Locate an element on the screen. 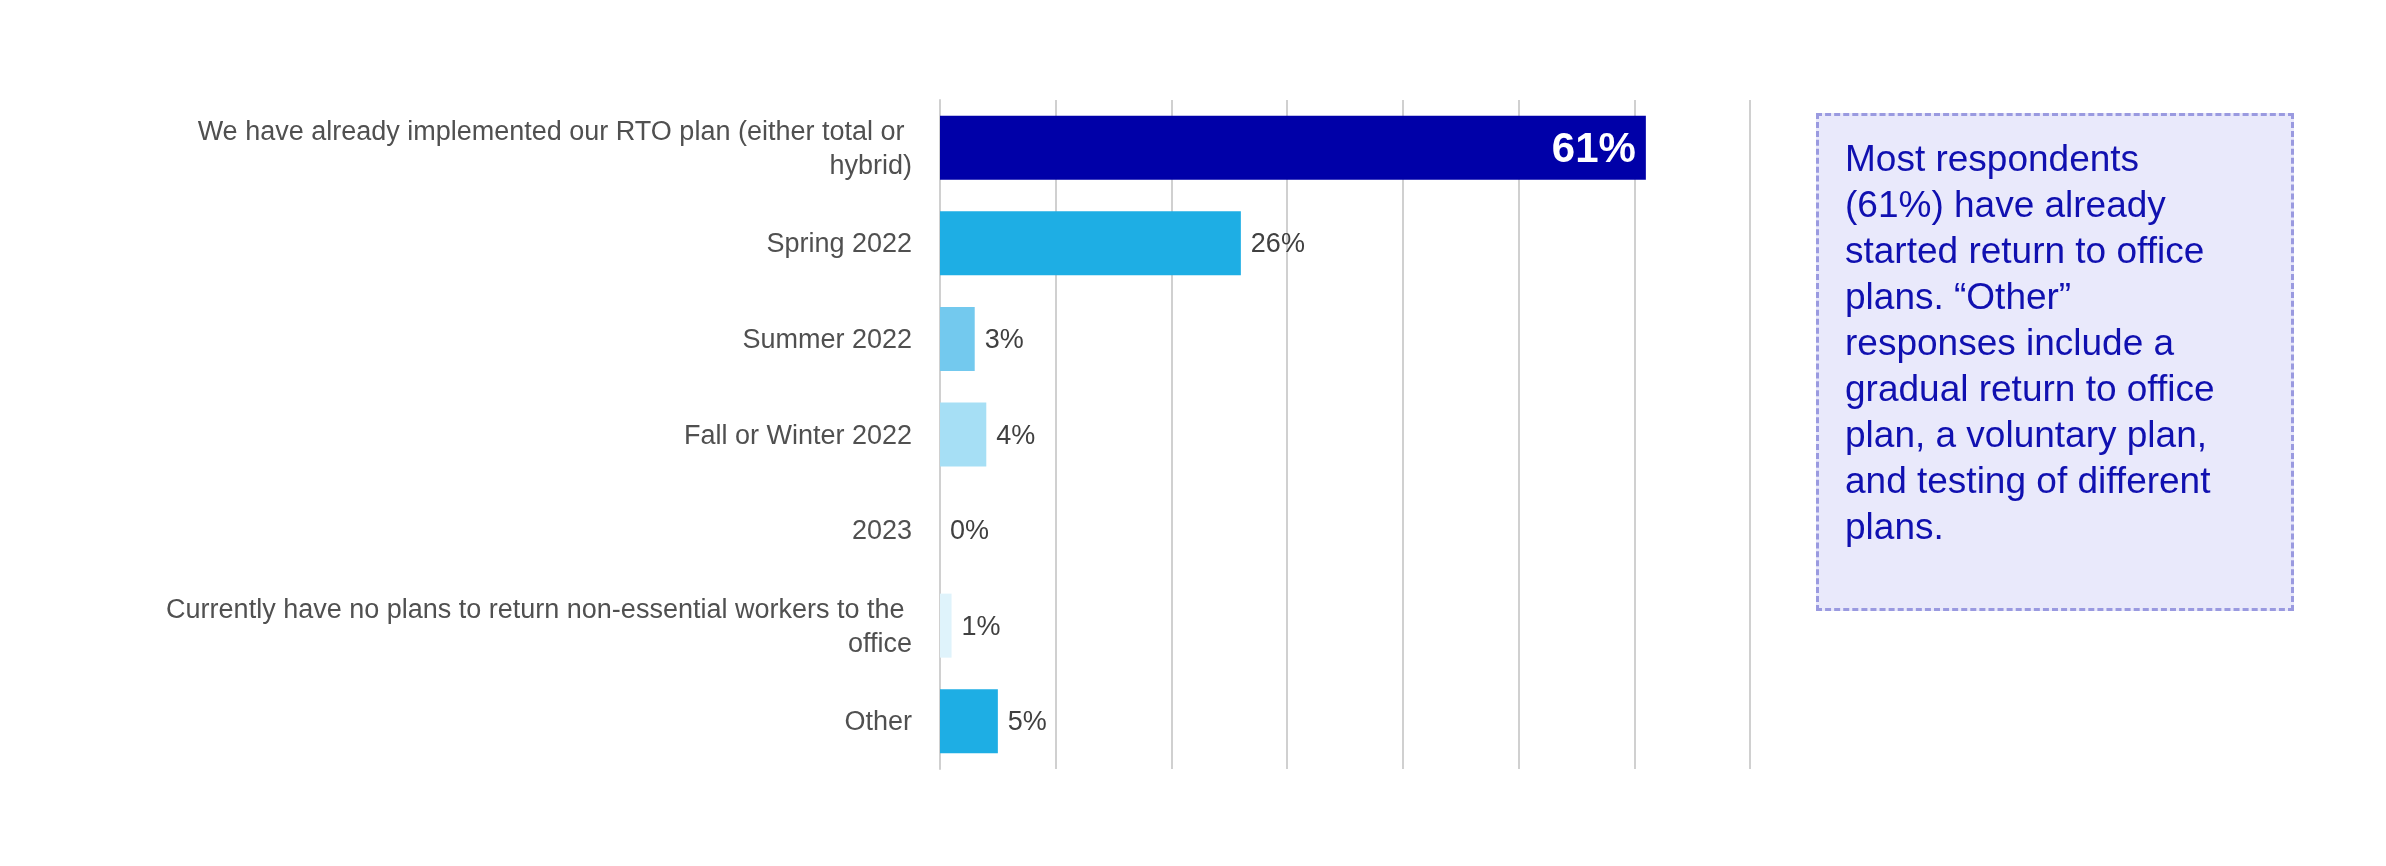  y-tick-label: Summer 2022 is located at coordinates (827, 338).